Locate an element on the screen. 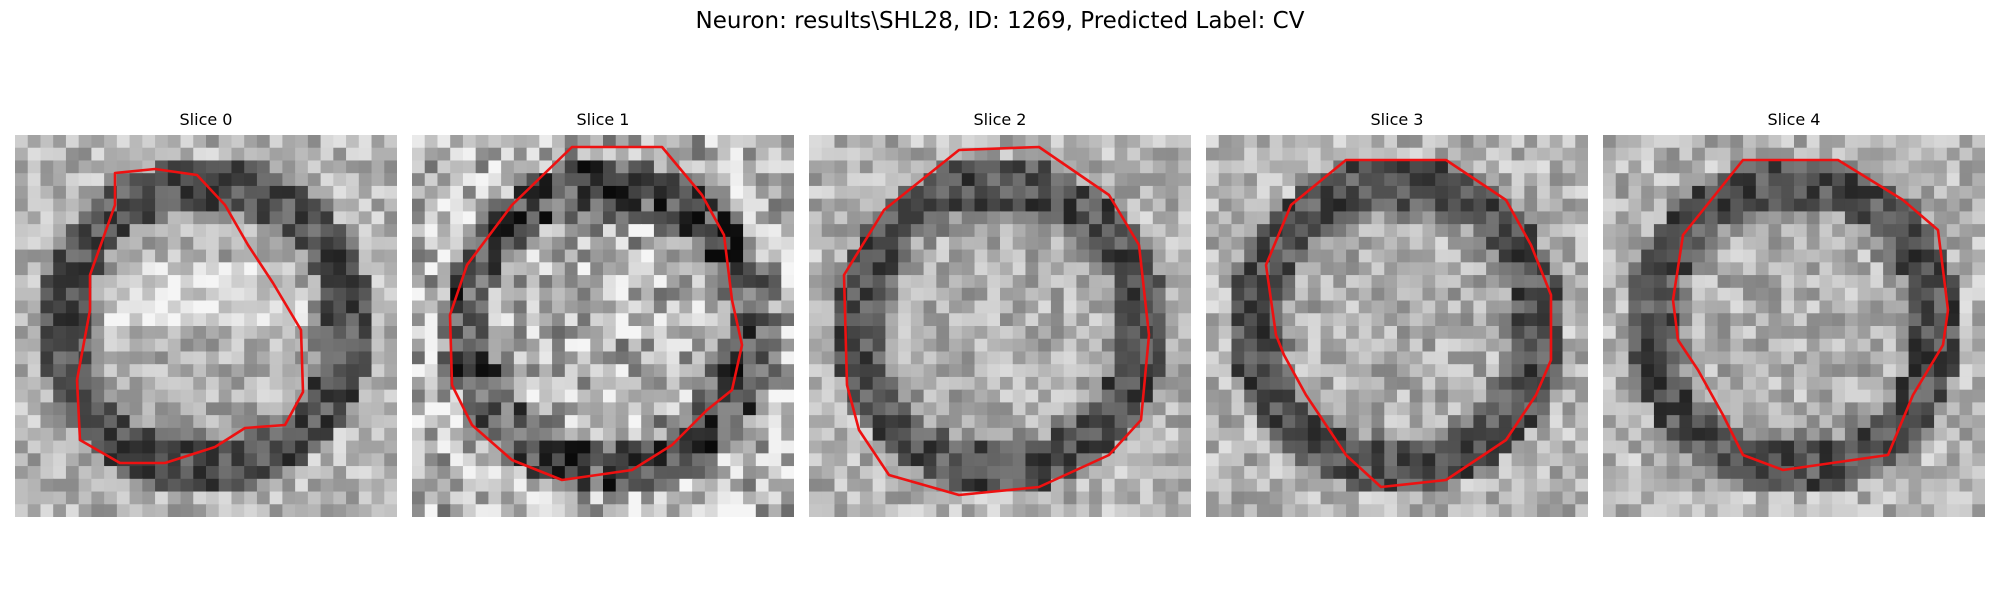 The height and width of the screenshot is (600, 2000). slice-panel-1: Slice 1 is located at coordinates (603, 313).